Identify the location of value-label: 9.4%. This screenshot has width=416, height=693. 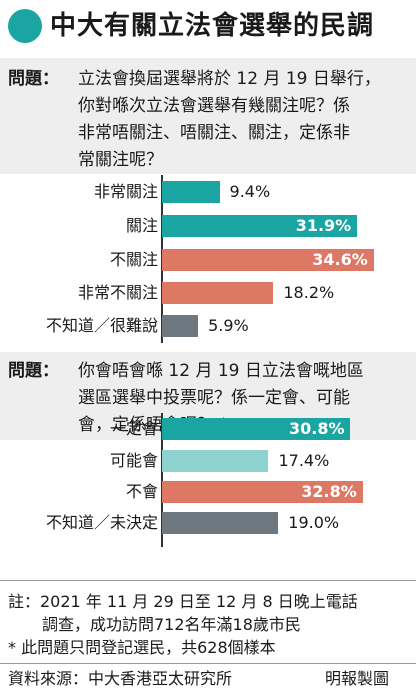
(250, 191).